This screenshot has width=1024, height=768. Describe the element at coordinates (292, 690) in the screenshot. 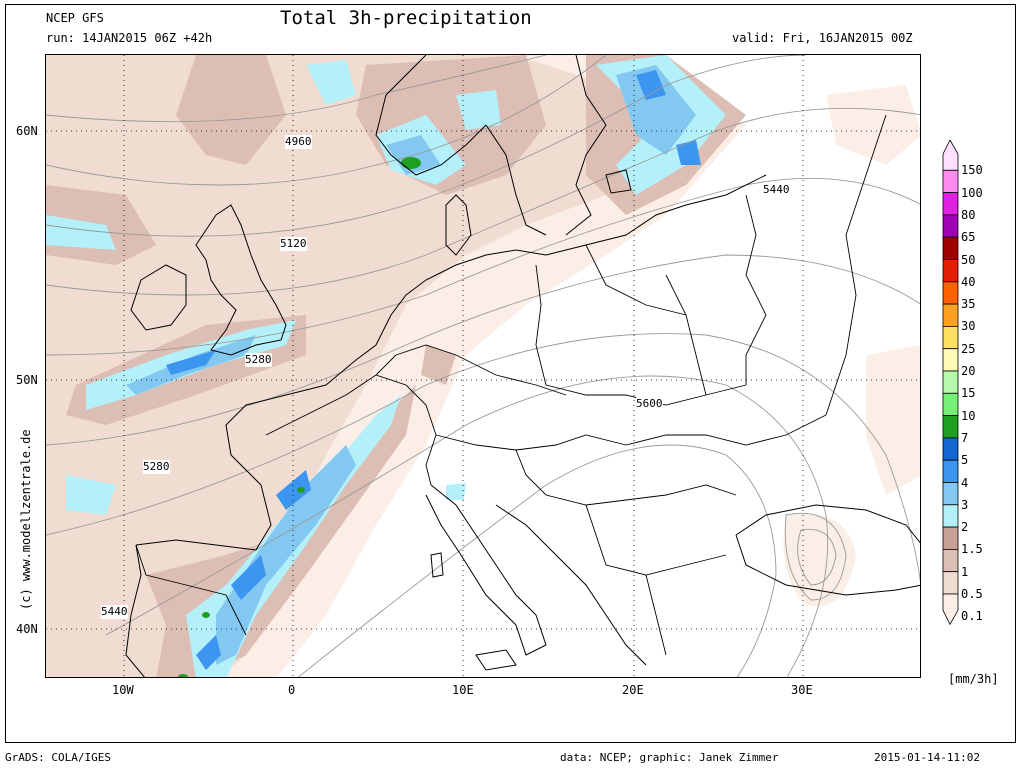

I see `lon-label-0: 0` at that location.